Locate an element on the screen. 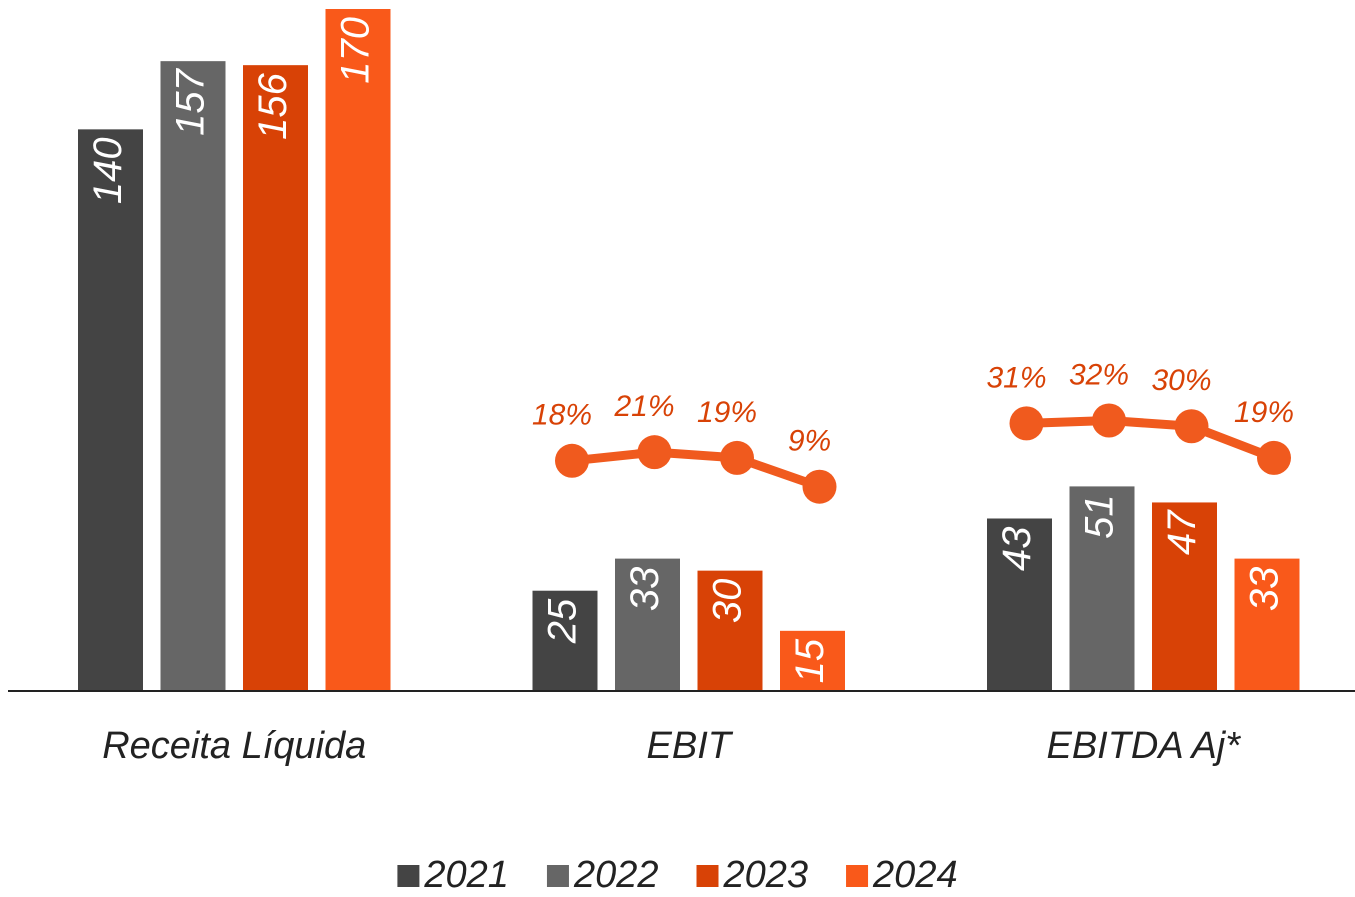  margin-label: 21% is located at coordinates (643, 406).